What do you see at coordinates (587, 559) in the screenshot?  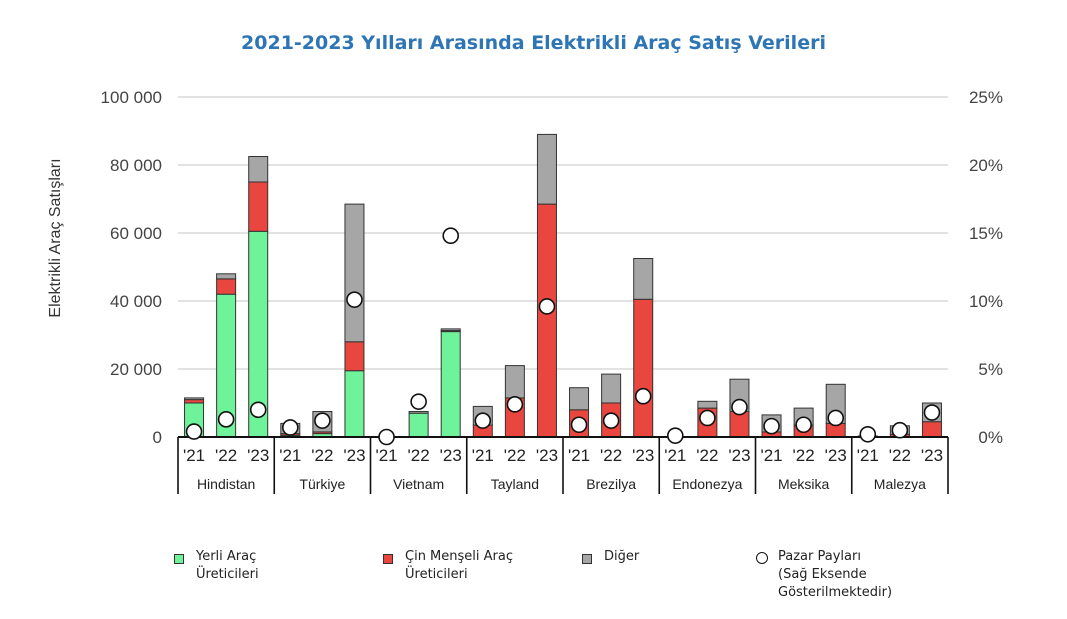 I see `legend-swatch-other` at bounding box center [587, 559].